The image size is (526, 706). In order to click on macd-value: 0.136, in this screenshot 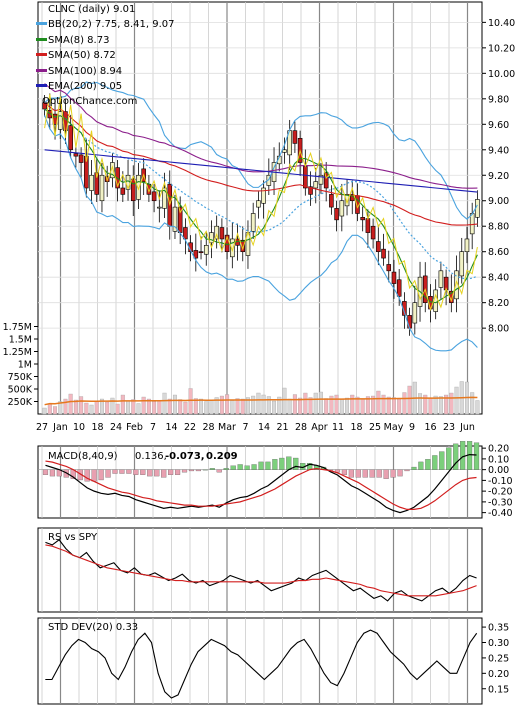, I will do `click(151, 456)`.